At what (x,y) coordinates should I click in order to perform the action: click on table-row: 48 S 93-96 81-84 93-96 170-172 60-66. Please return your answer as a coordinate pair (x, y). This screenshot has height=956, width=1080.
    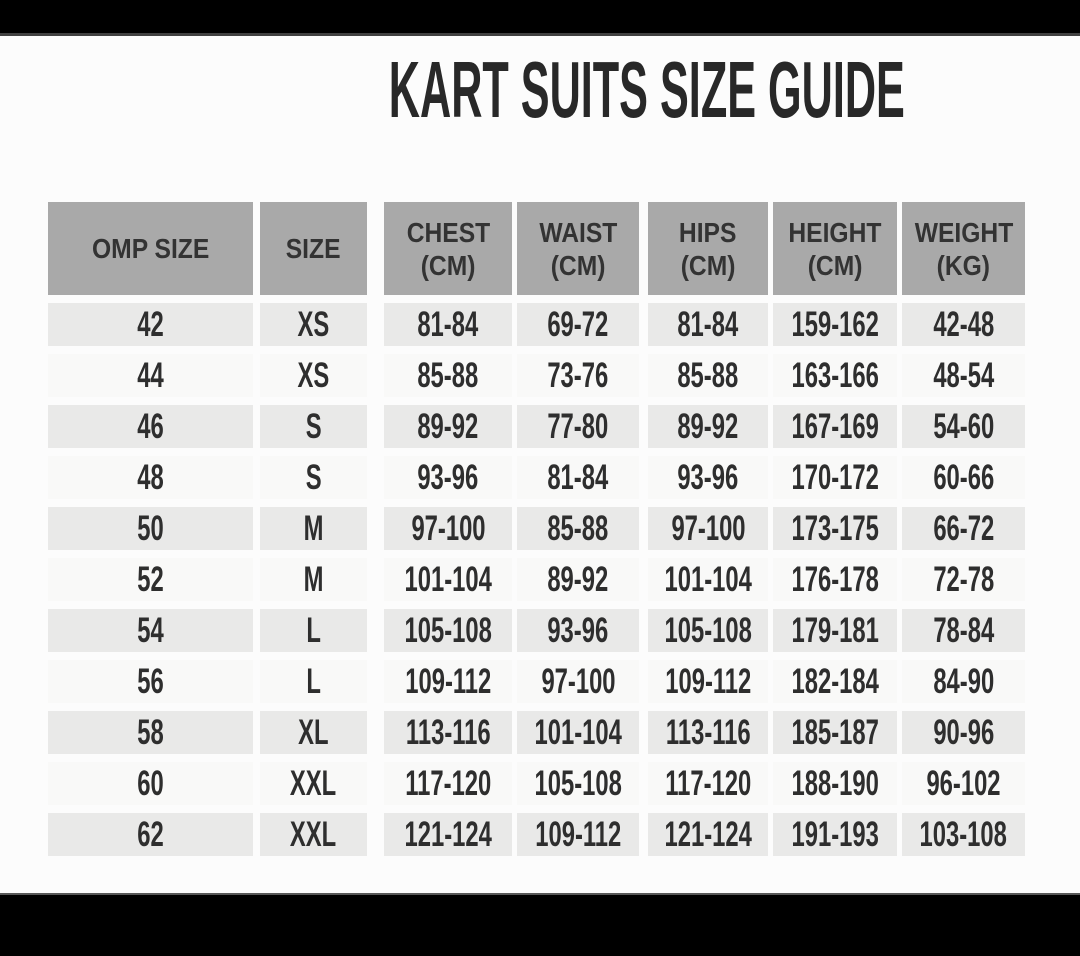
    Looking at the image, I should click on (536, 477).